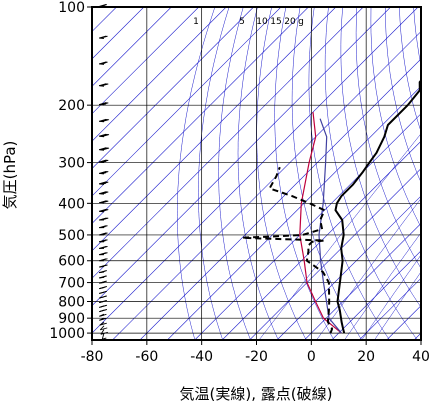 Image resolution: width=431 pixels, height=408 pixels. I want to click on x-tick-label: -20, so click(256, 357).